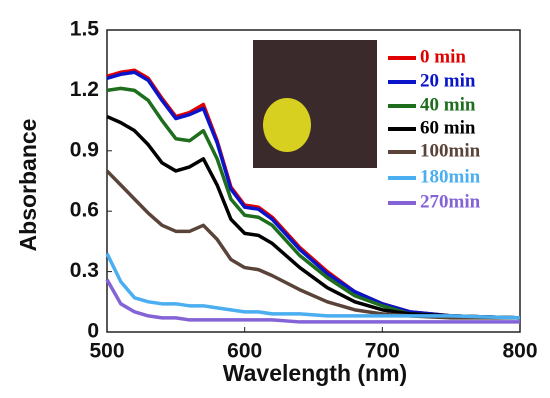  What do you see at coordinates (28, 185) in the screenshot?
I see `y-axis-title: Absorbance` at bounding box center [28, 185].